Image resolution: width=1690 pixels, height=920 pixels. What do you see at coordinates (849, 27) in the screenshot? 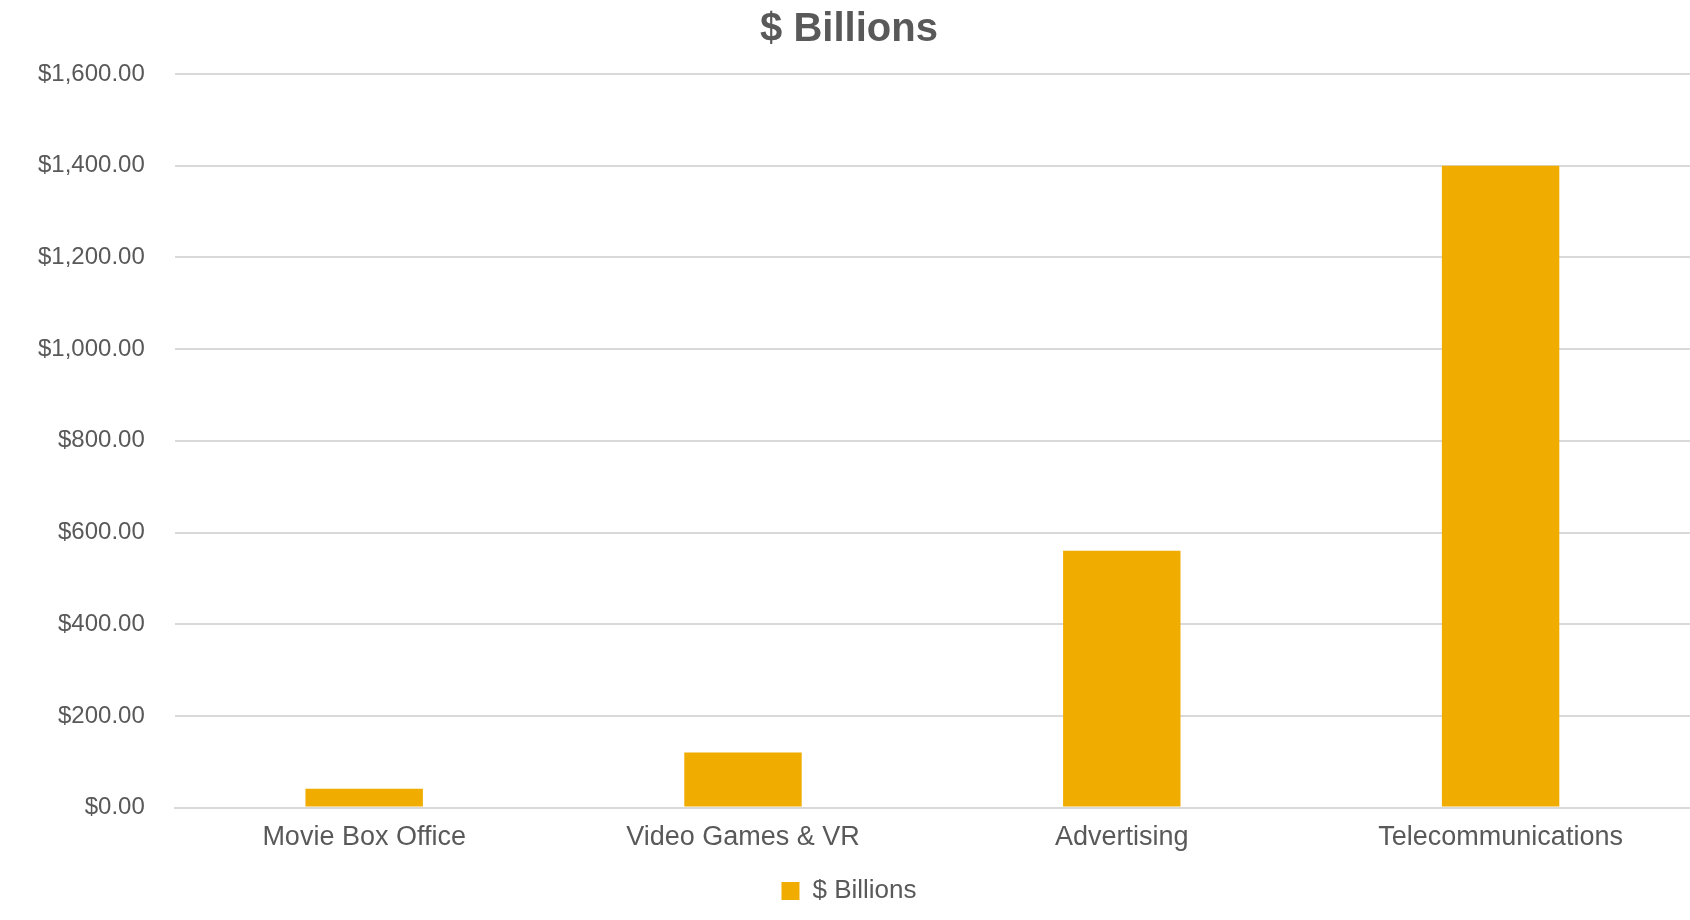
I see `chart-title: $ Billions` at bounding box center [849, 27].